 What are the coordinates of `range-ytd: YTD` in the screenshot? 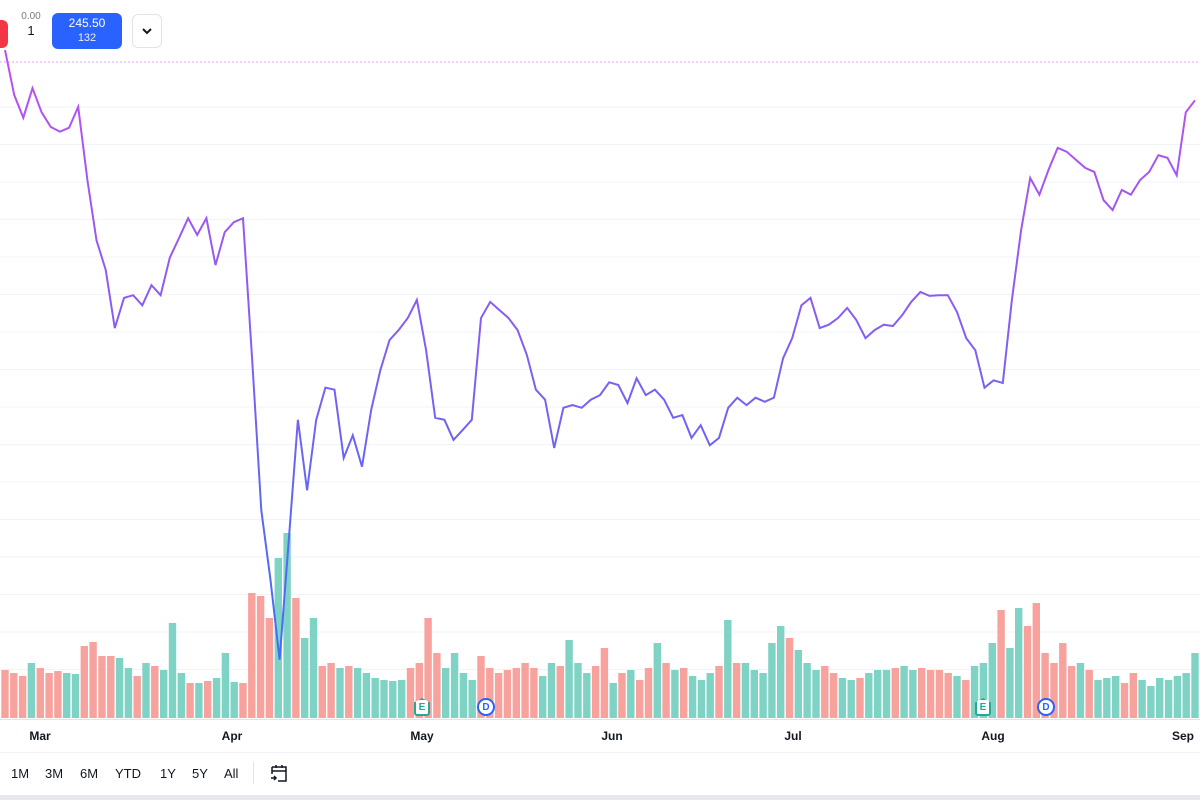 It's located at (128, 773).